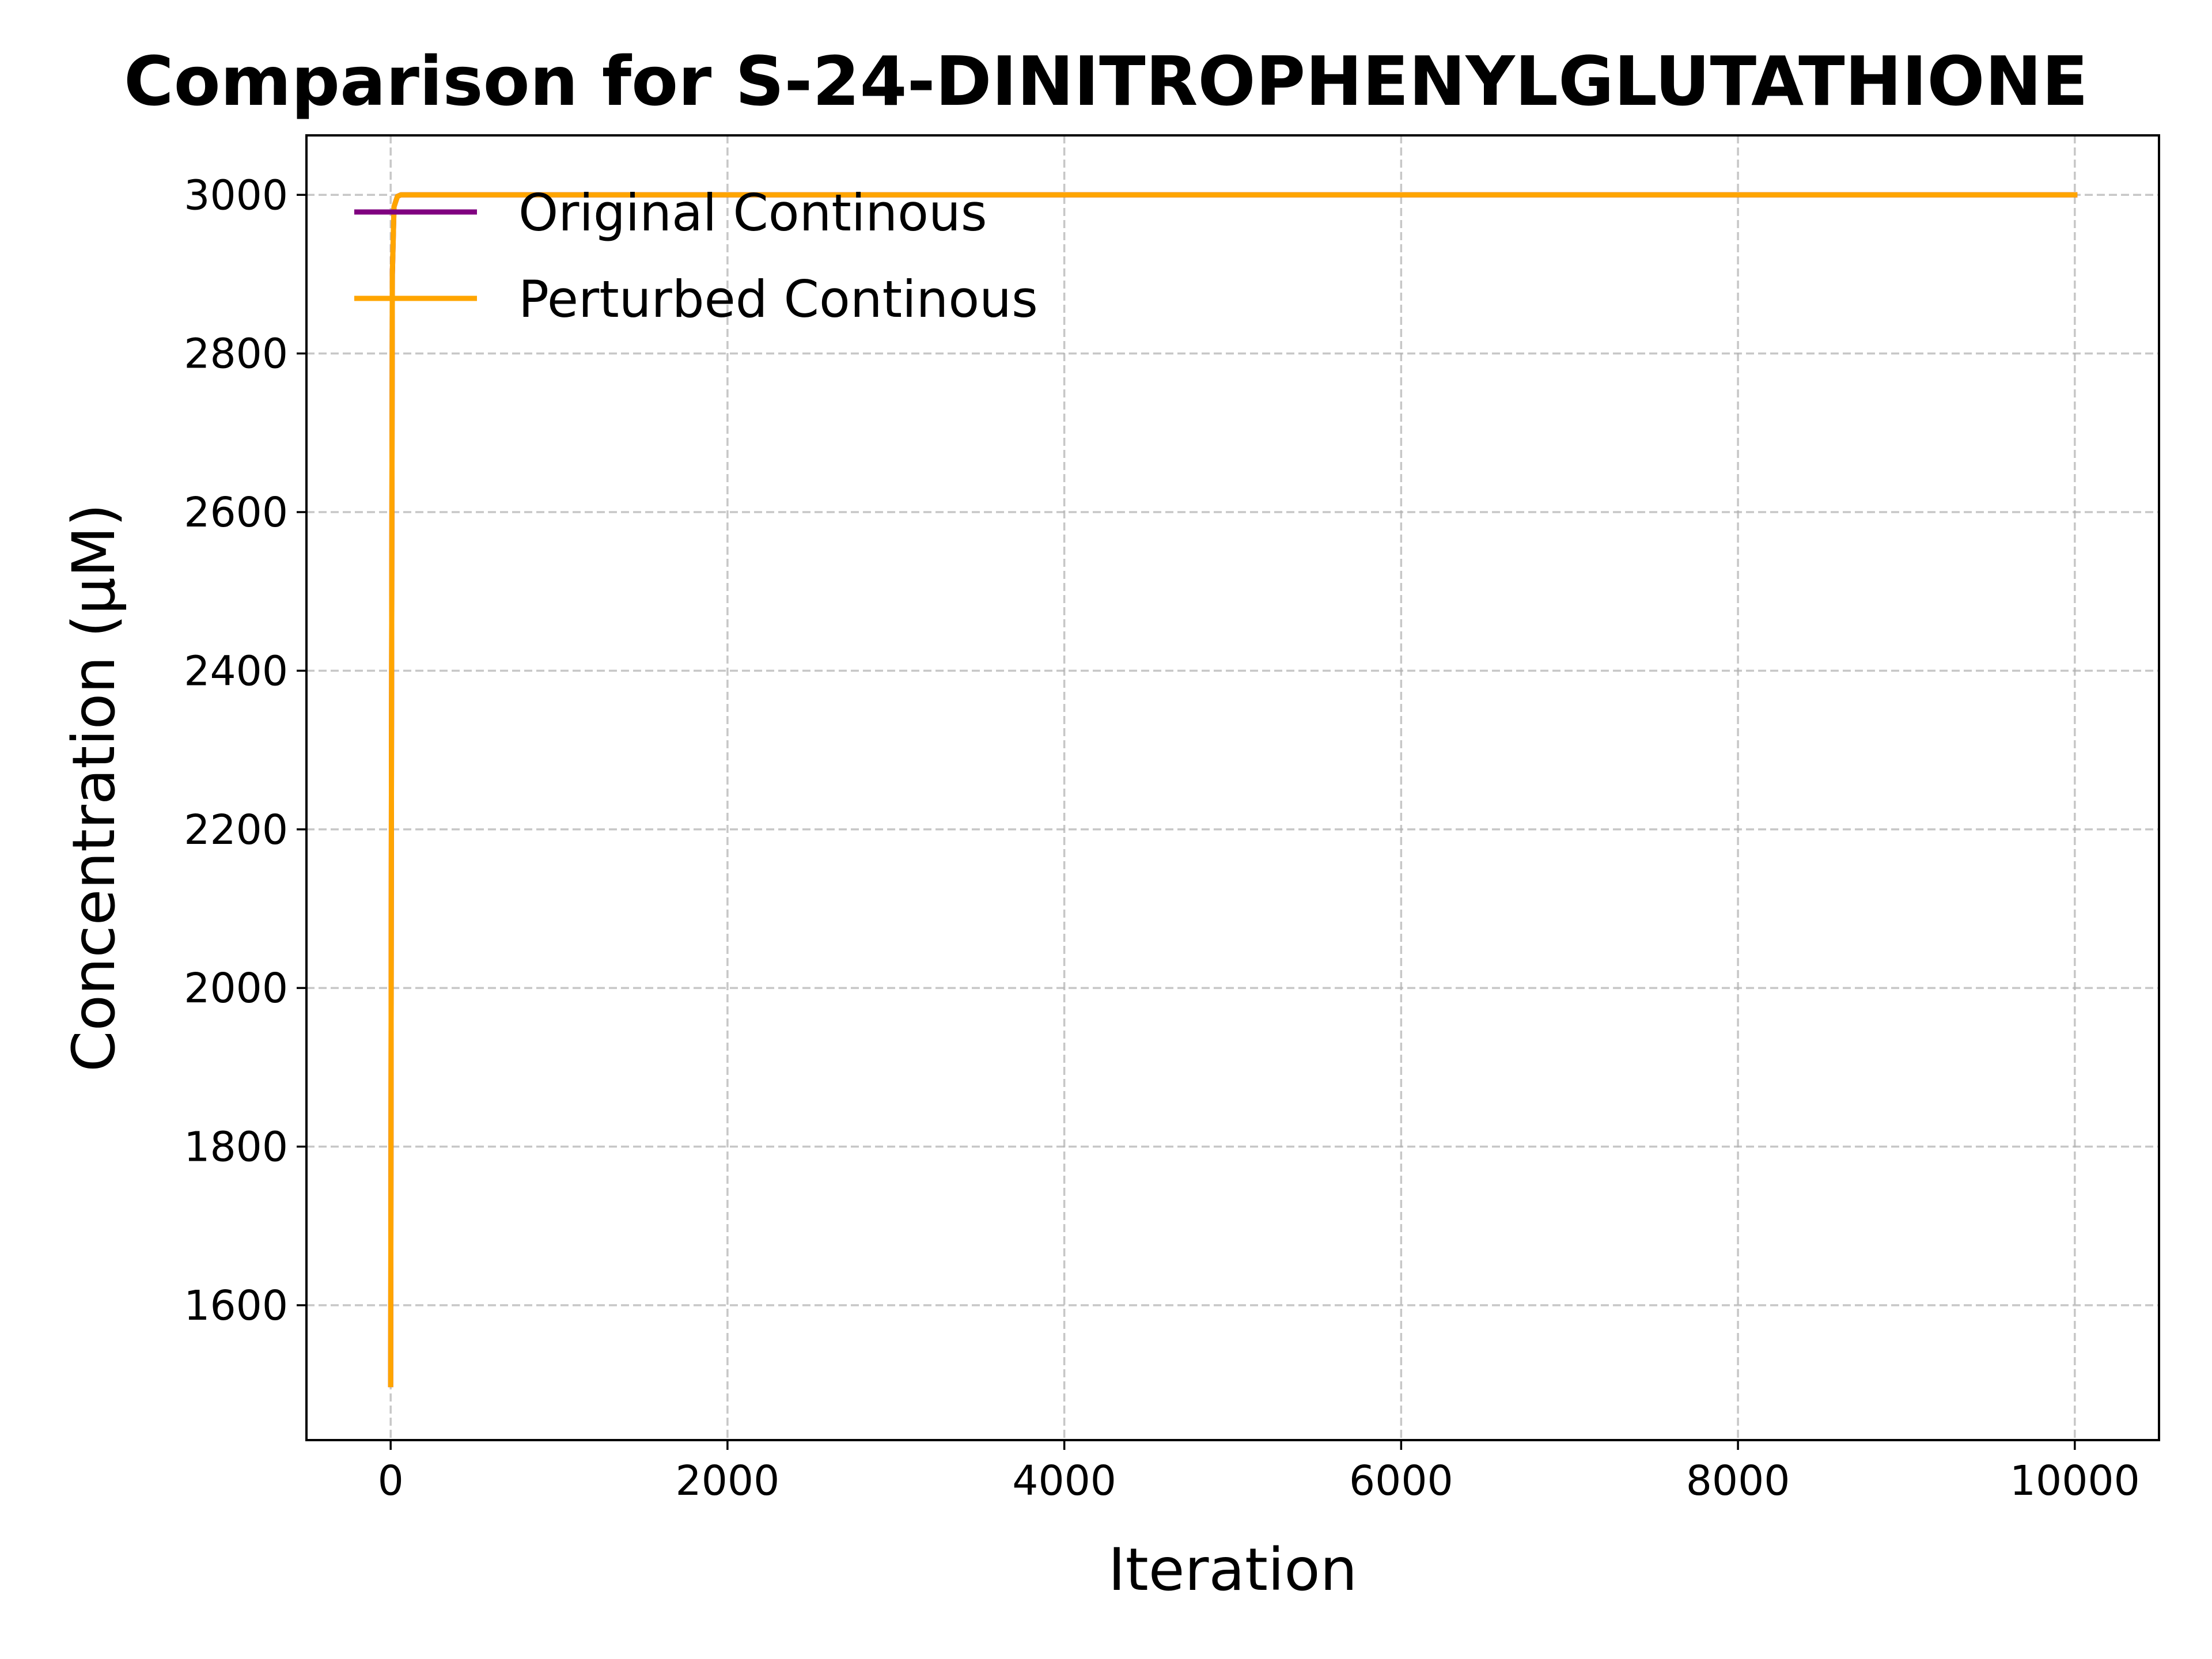 The image size is (2212, 1659). Describe the element at coordinates (752, 213) in the screenshot. I see `legend-label-1: Original Continous` at that location.